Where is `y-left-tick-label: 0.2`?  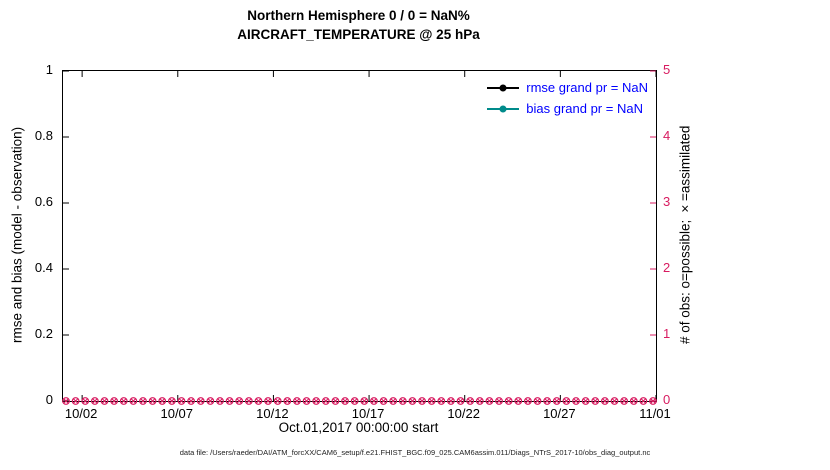 y-left-tick-label: 0.2 is located at coordinates (43, 333).